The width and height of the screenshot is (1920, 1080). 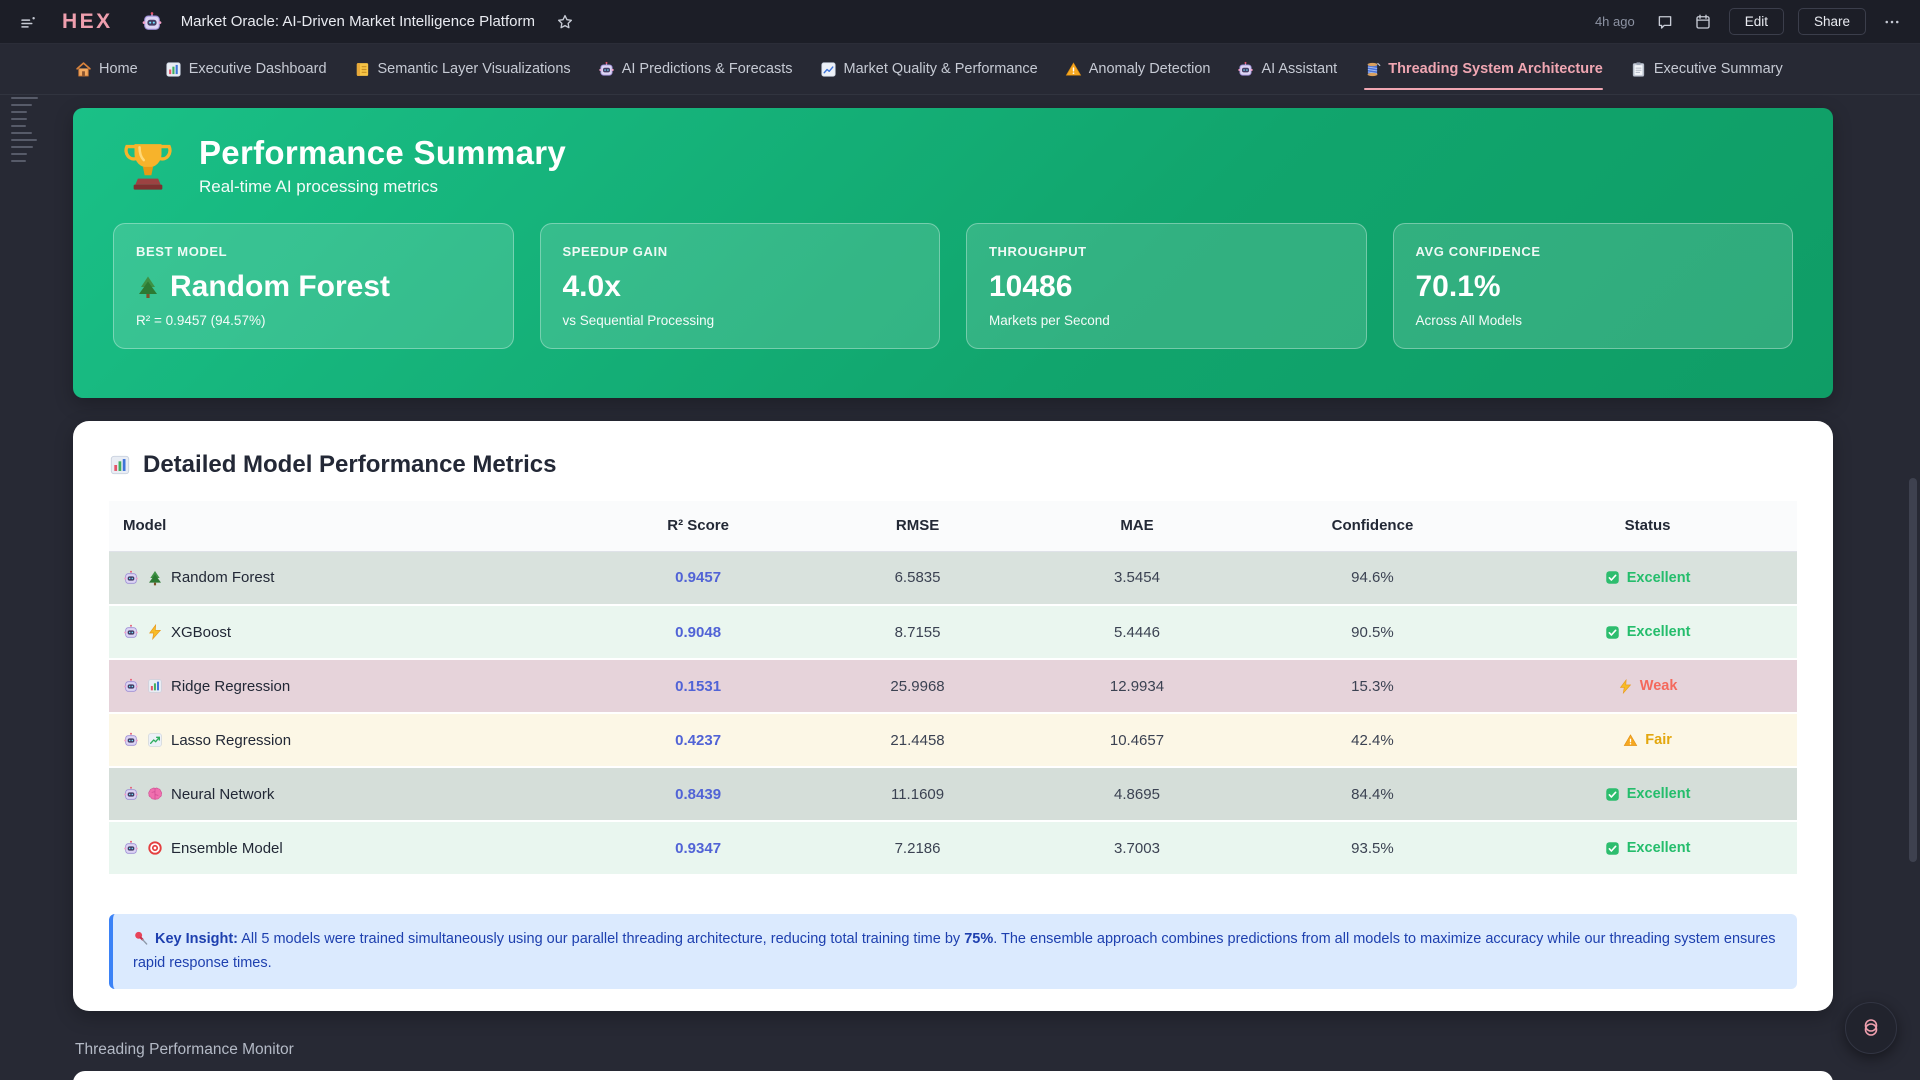 I want to click on tab-home: Home, so click(x=106, y=69).